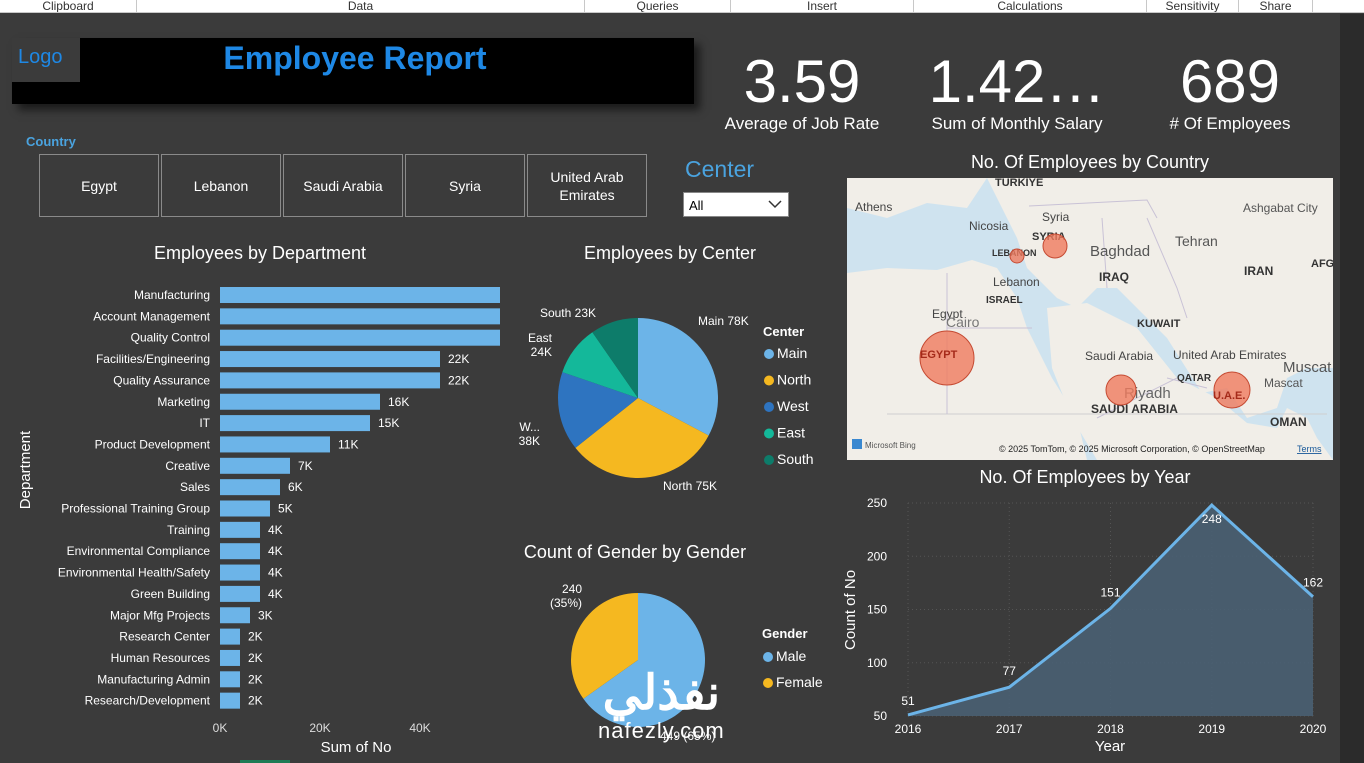 This screenshot has height=763, width=1364. What do you see at coordinates (799, 682) in the screenshot?
I see `gender-legend-item: Female` at bounding box center [799, 682].